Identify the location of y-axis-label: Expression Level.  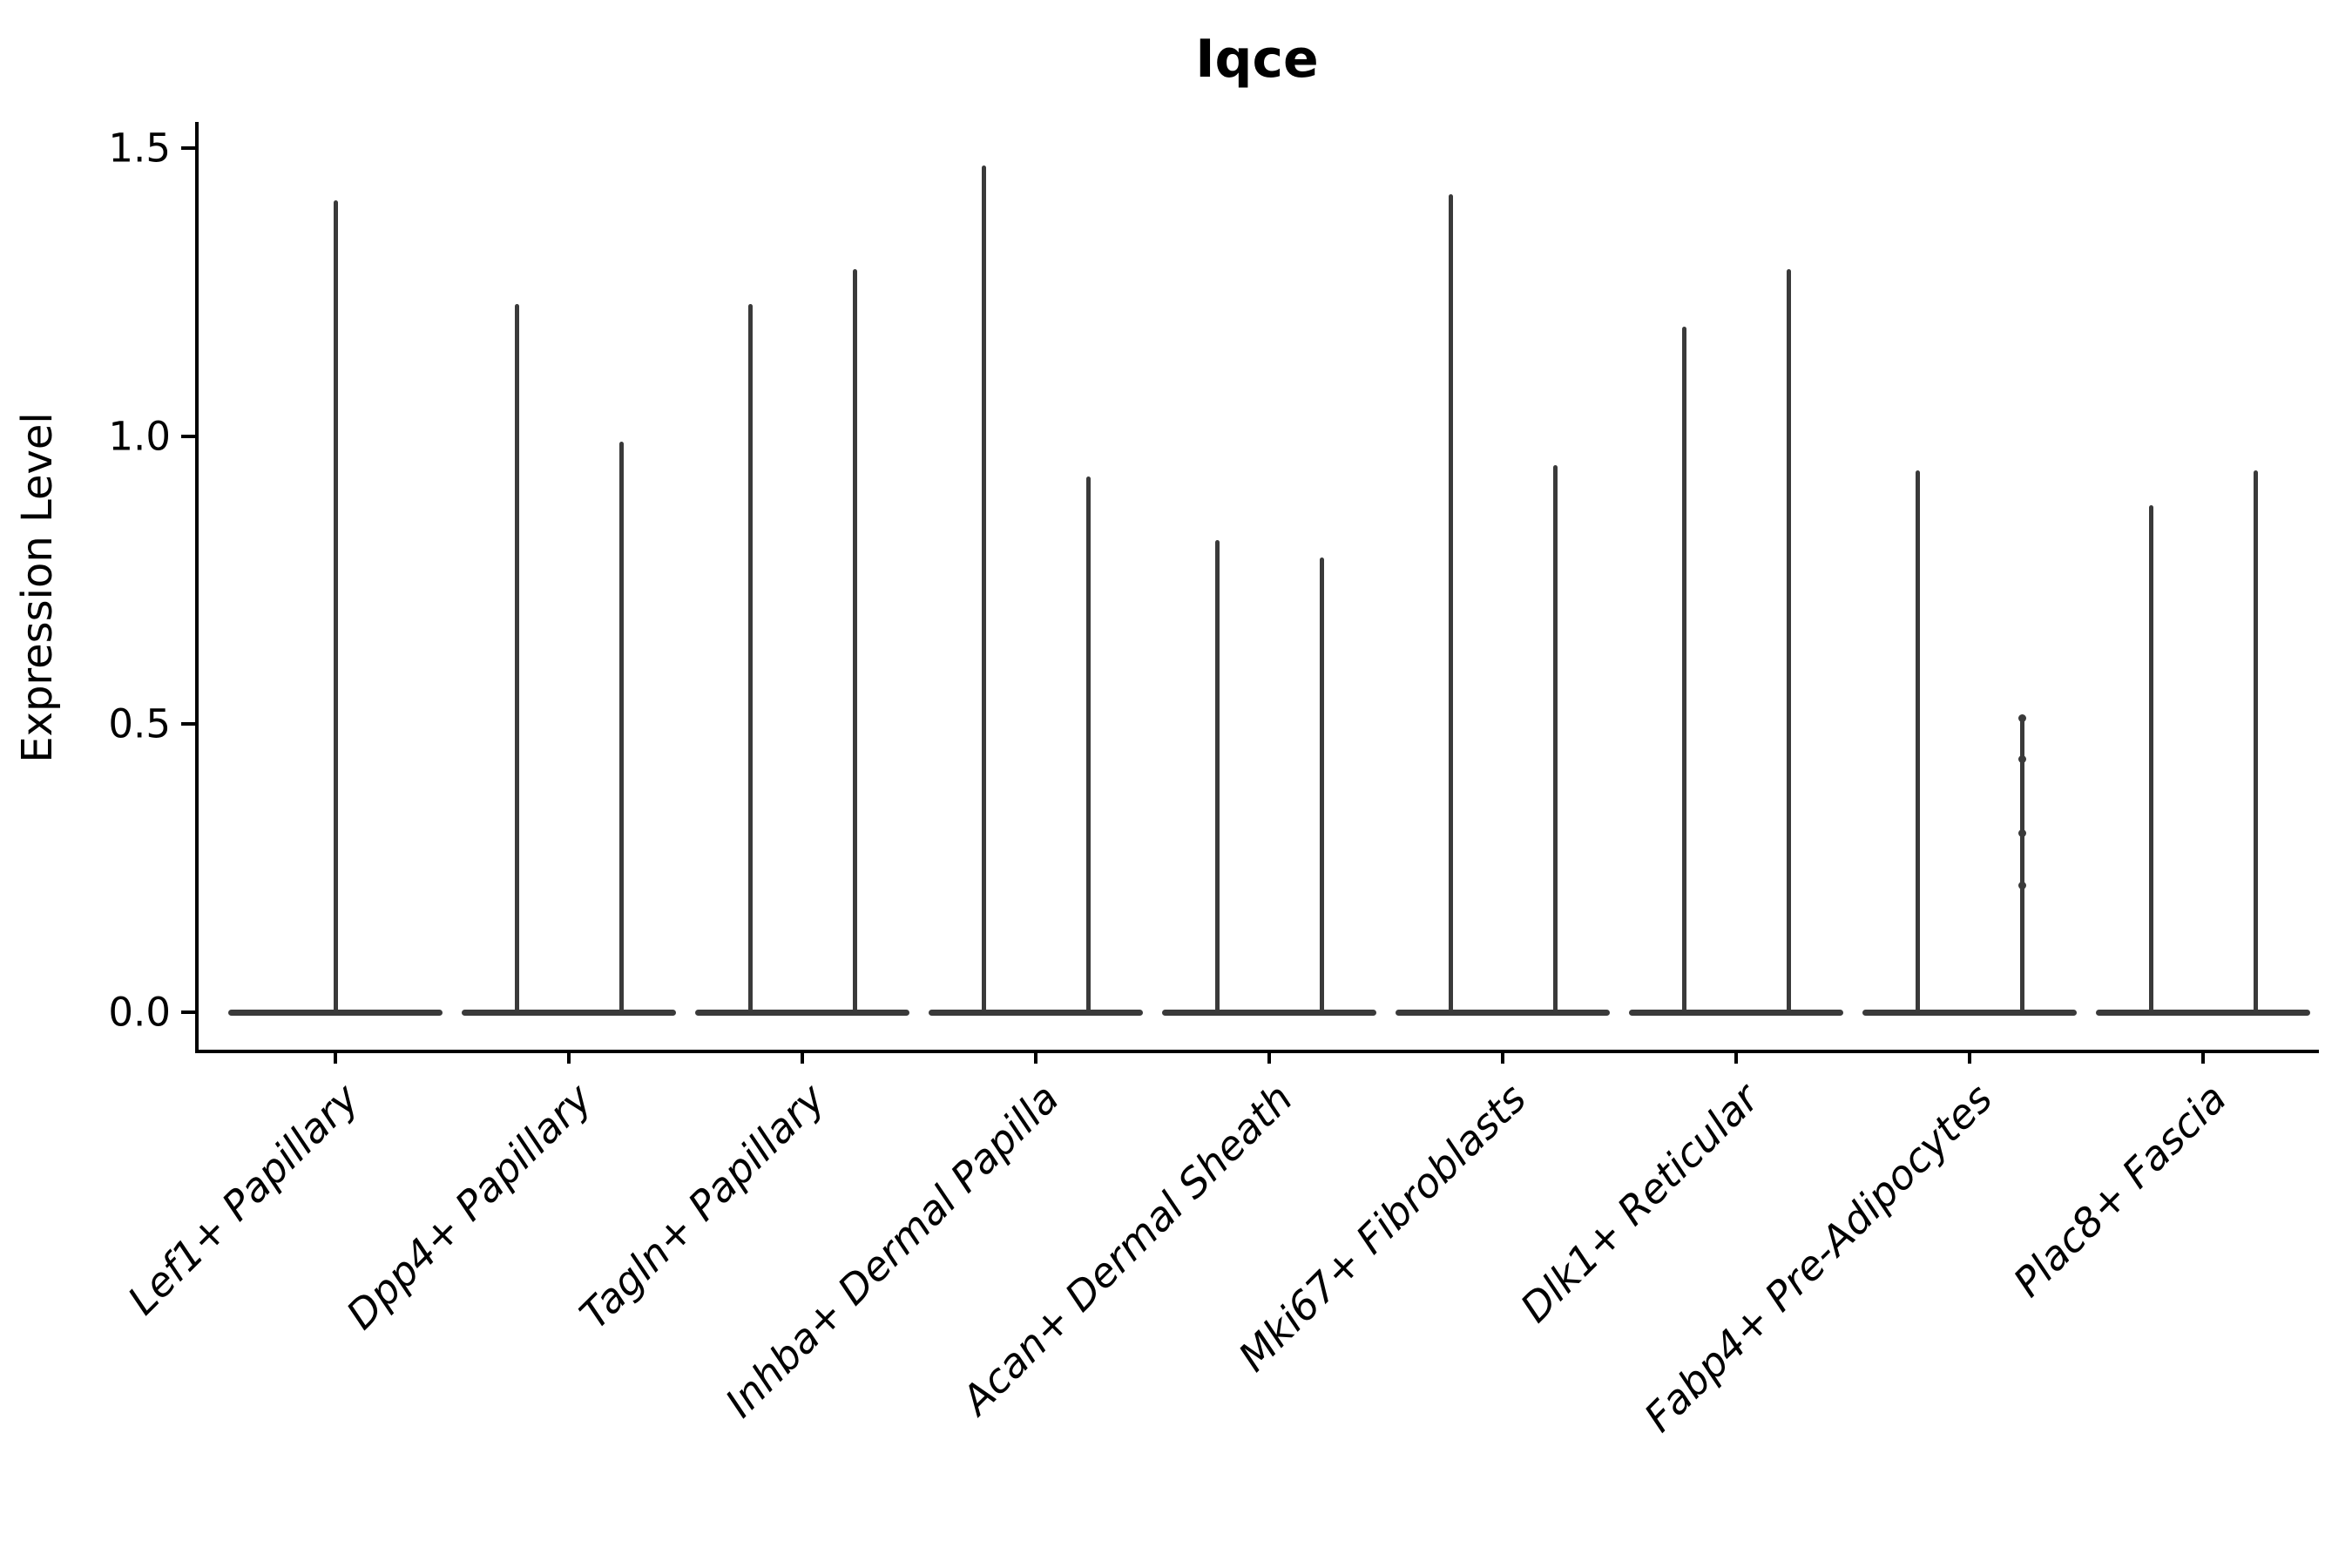
(37, 587).